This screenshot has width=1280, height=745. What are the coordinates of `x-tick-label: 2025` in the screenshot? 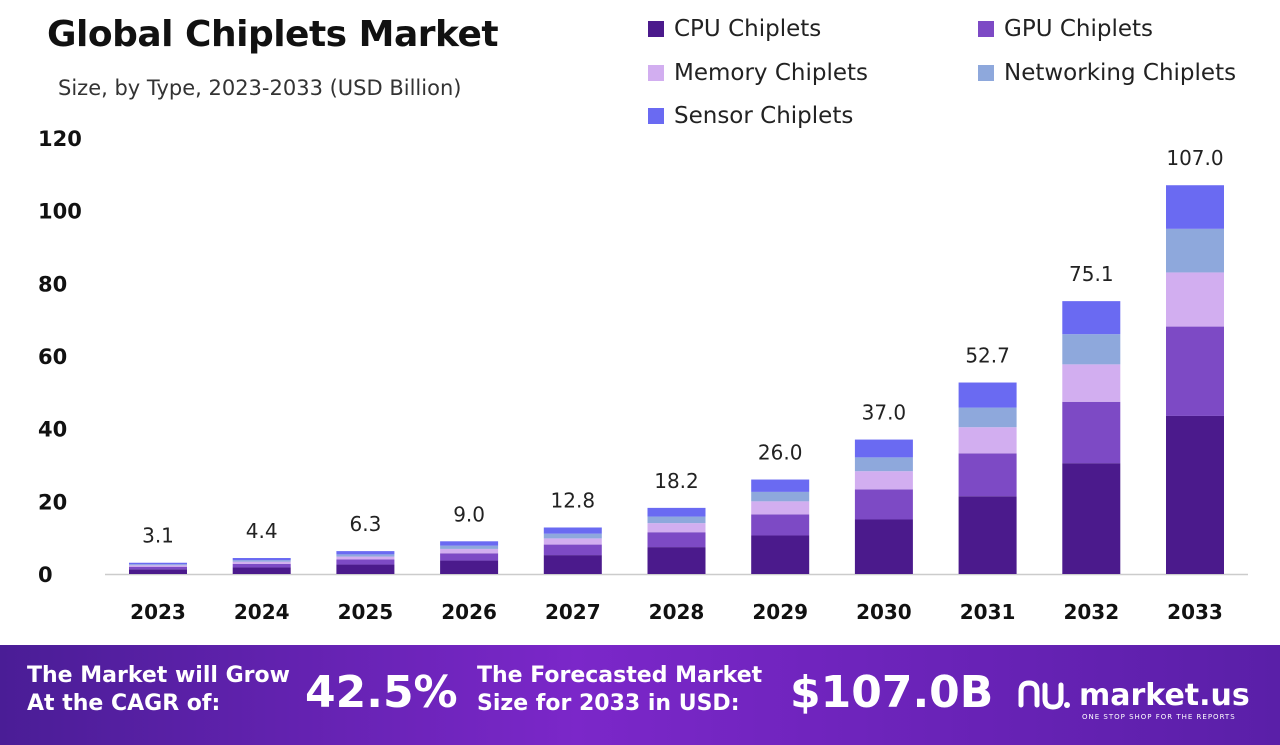 It's located at (366, 612).